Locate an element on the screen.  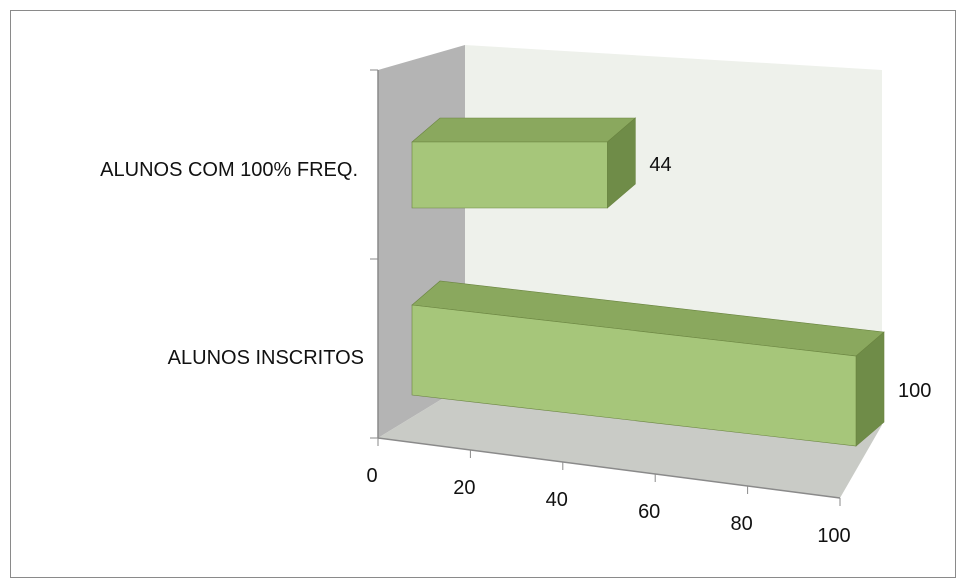
data-label: 44 is located at coordinates (660, 165).